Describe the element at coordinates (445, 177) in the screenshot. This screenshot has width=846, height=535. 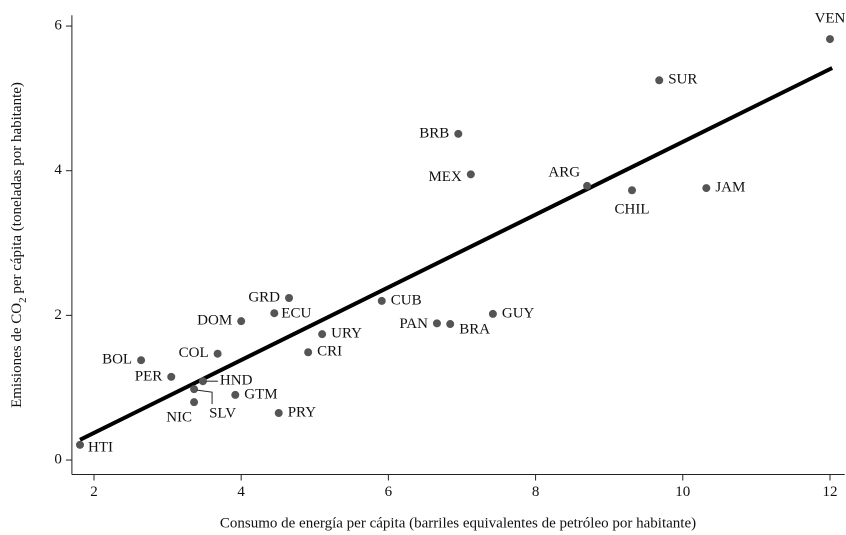
I see `point-label: MEX` at that location.